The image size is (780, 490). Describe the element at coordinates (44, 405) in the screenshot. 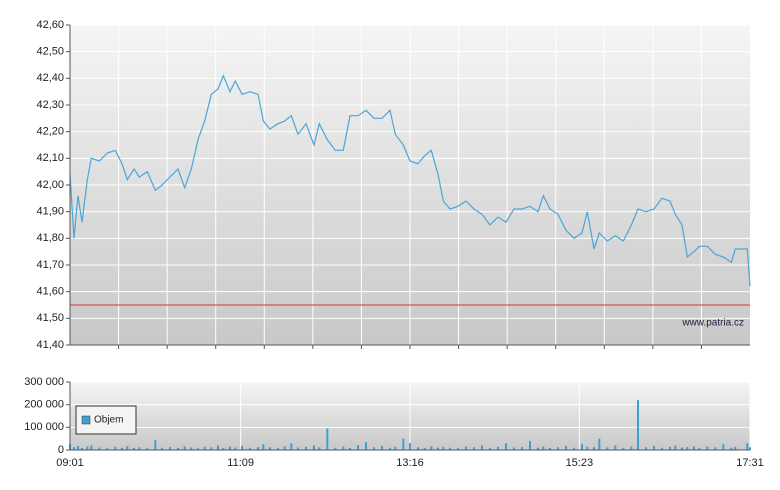

I see `y-tick-label: 200 000` at that location.